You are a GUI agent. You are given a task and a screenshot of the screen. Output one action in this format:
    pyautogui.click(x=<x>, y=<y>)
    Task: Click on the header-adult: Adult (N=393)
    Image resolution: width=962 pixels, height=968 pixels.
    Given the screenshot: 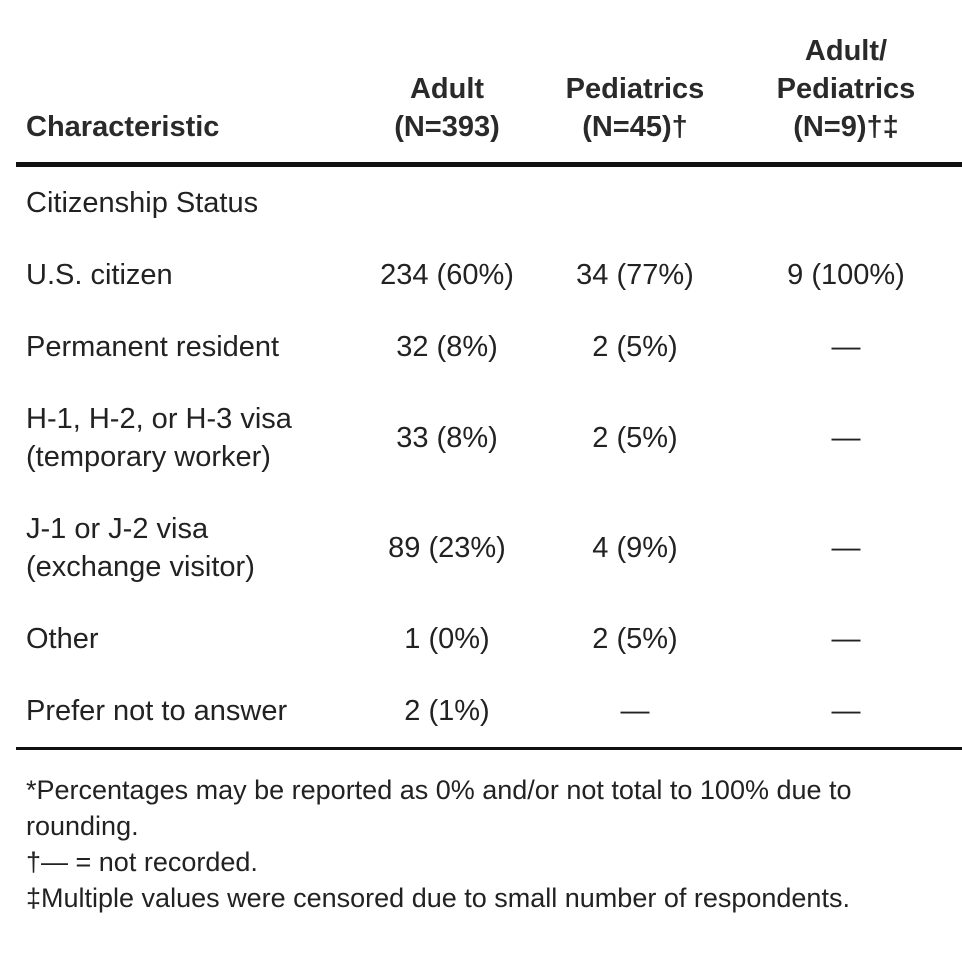 What is the action you would take?
    pyautogui.click(x=447, y=83)
    